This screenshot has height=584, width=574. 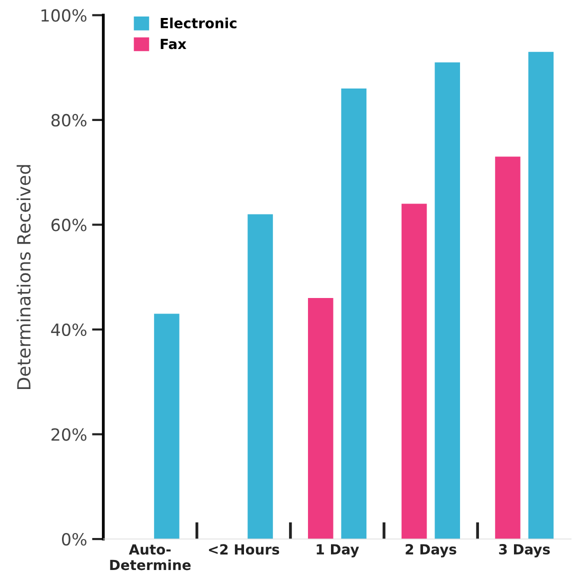 I want to click on legend-label: Fax, so click(x=173, y=44).